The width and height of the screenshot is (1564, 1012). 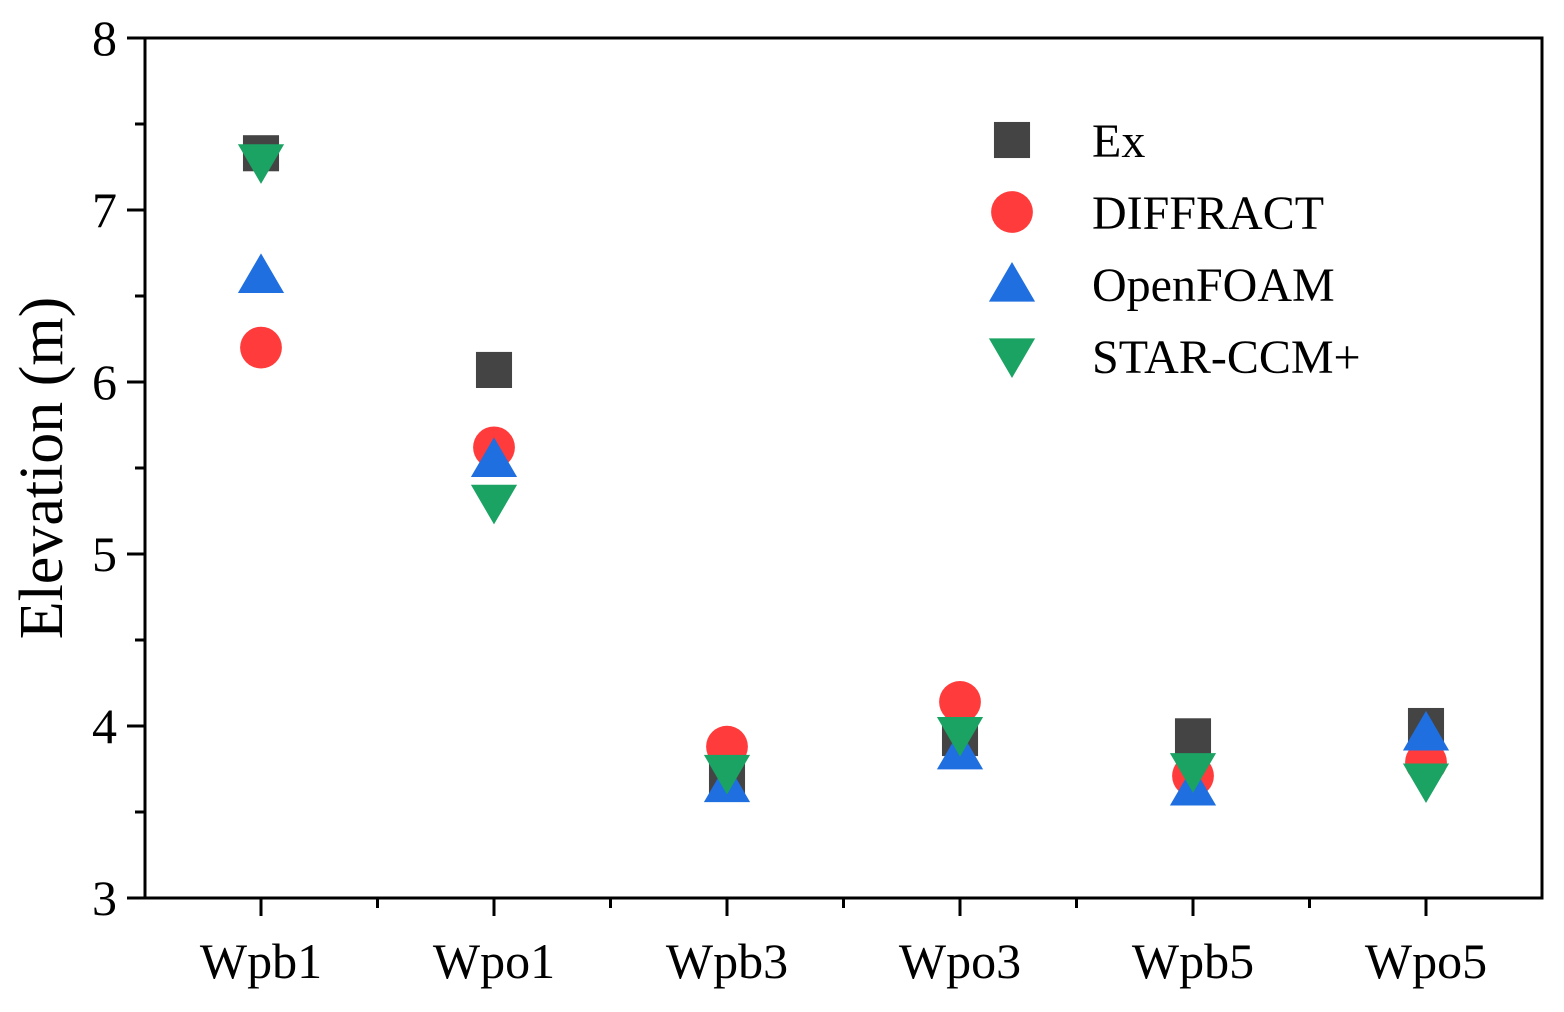 What do you see at coordinates (1193, 773) in the screenshot?
I see `data-point-star-ccm--wpb5` at bounding box center [1193, 773].